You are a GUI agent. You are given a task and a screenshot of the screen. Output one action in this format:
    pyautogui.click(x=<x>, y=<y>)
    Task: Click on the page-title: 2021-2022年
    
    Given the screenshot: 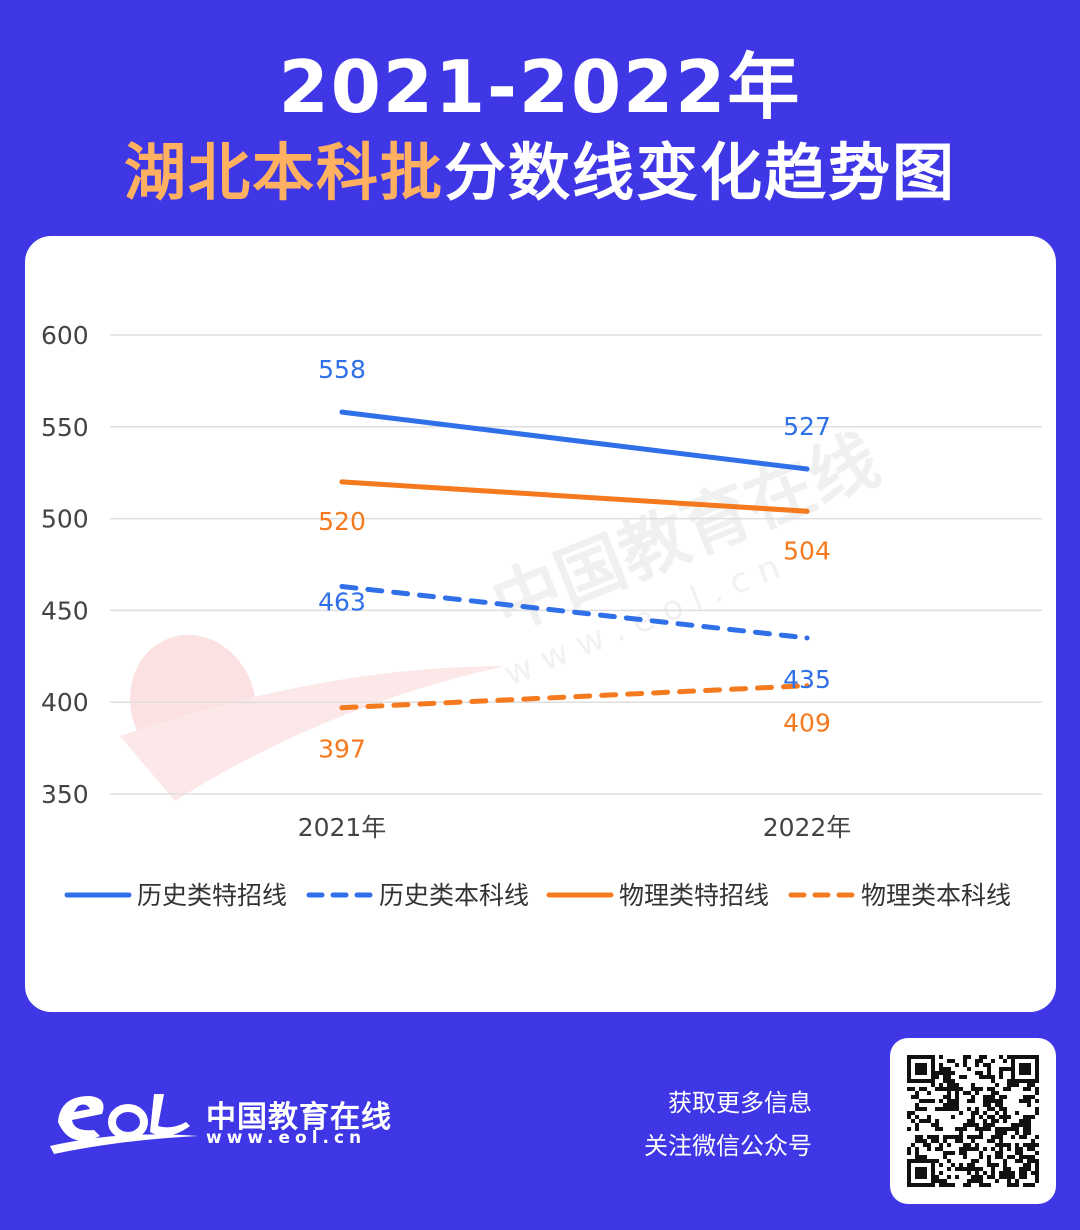 What is the action you would take?
    pyautogui.click(x=540, y=87)
    